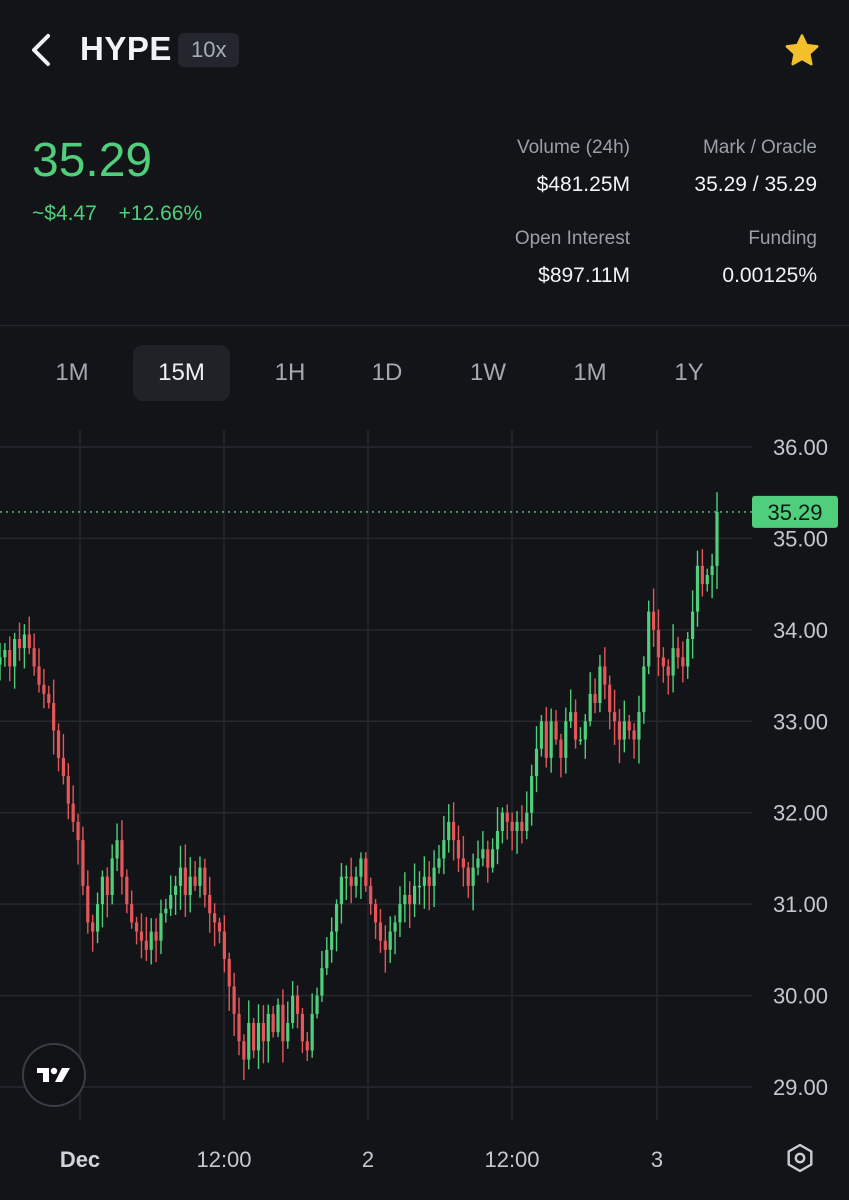 This screenshot has width=849, height=1200. I want to click on x-tick-label: 2, so click(368, 1159).